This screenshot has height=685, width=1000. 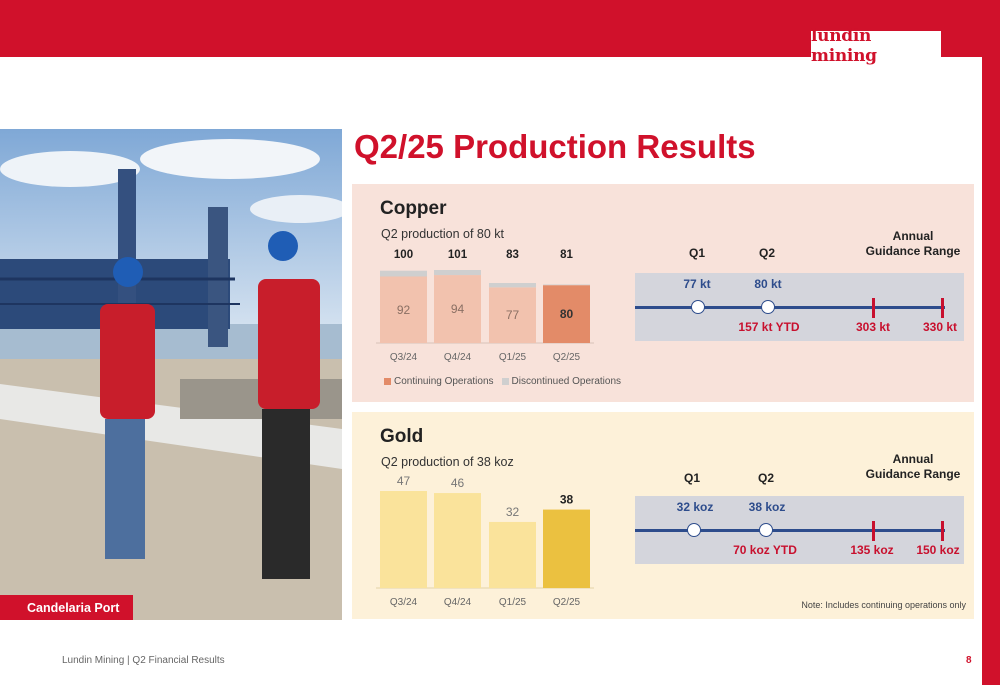 What do you see at coordinates (873, 308) in the screenshot?
I see `copper-guidance-low-tick` at bounding box center [873, 308].